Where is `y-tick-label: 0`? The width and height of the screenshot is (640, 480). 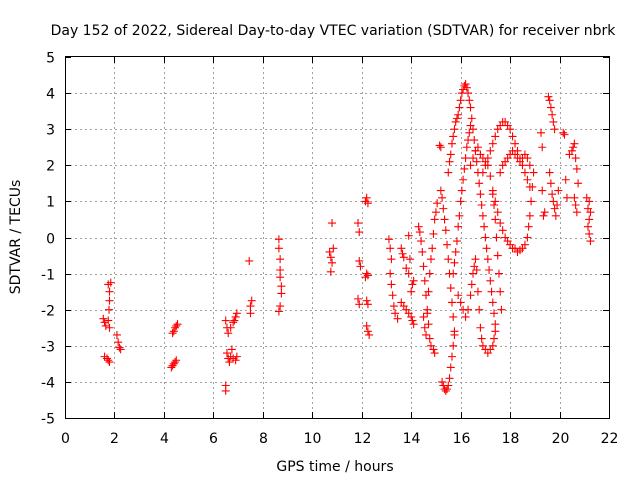
y-tick-label: 0 is located at coordinates (50, 240).